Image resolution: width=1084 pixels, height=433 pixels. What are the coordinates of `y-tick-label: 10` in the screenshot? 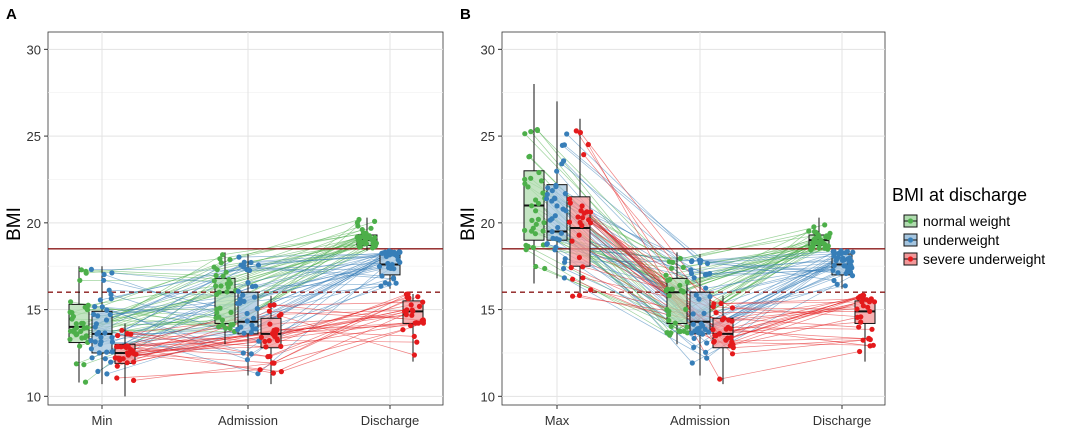 It's located at (34, 396).